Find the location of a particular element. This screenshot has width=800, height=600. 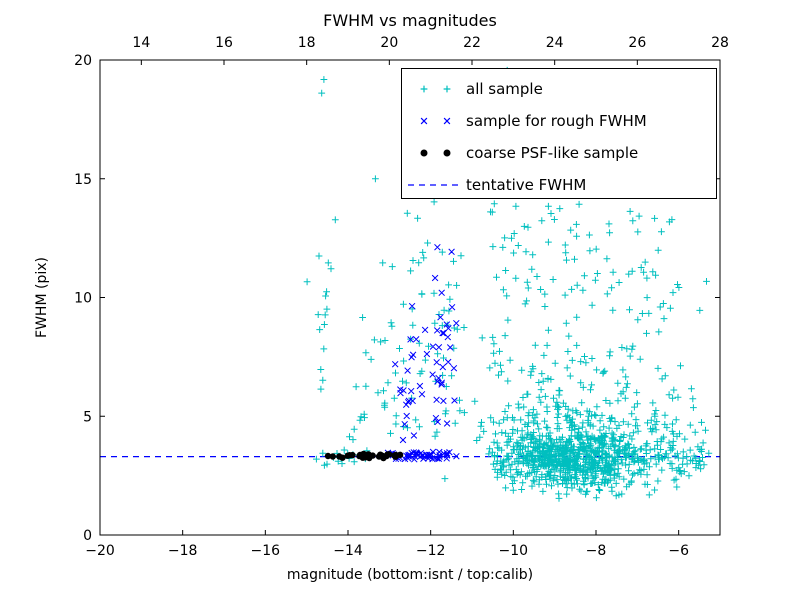

x-axis-label: magnitude (bottom:isnt / top:calib) is located at coordinates (410, 575).